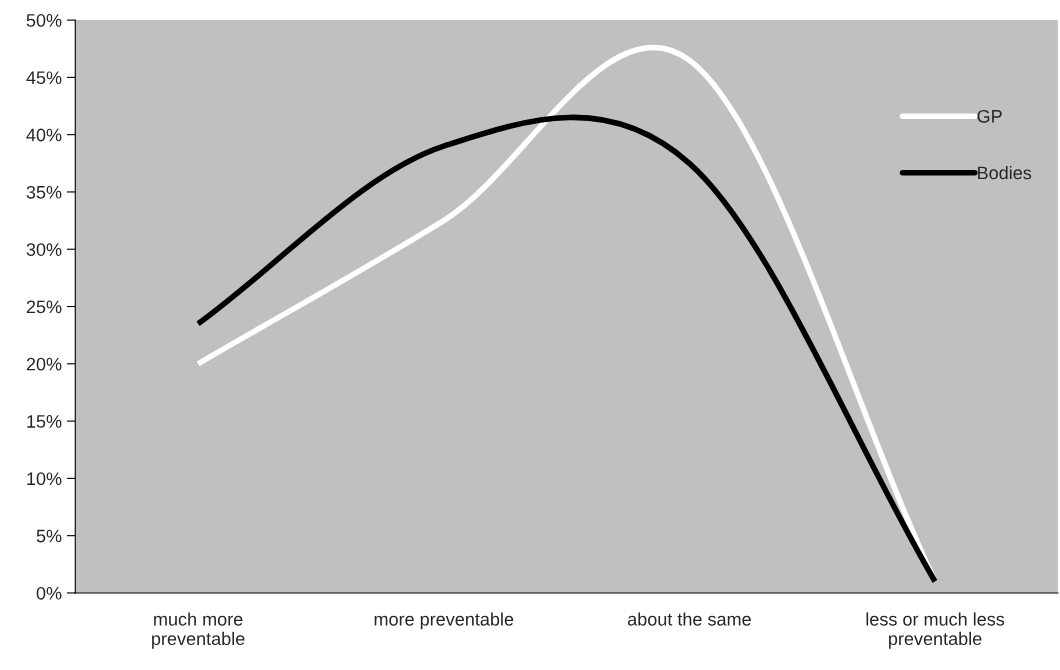  I want to click on x-tick-label: less or much less preventable, so click(935, 630).